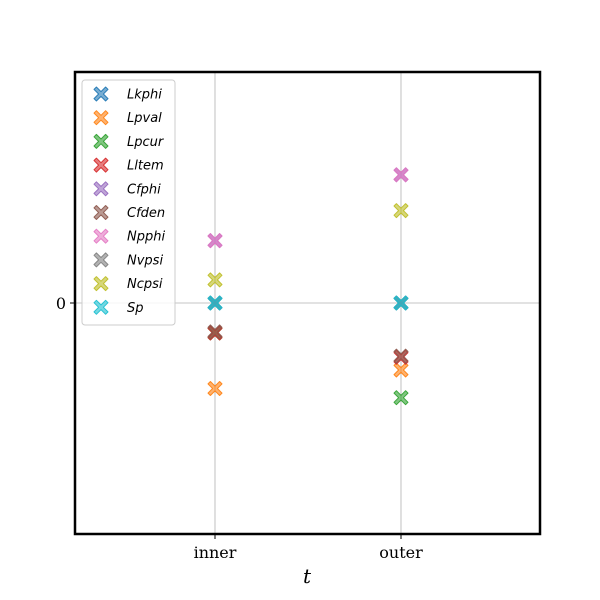  Describe the element at coordinates (215, 241) in the screenshot. I see `point-npphi-inner` at that location.